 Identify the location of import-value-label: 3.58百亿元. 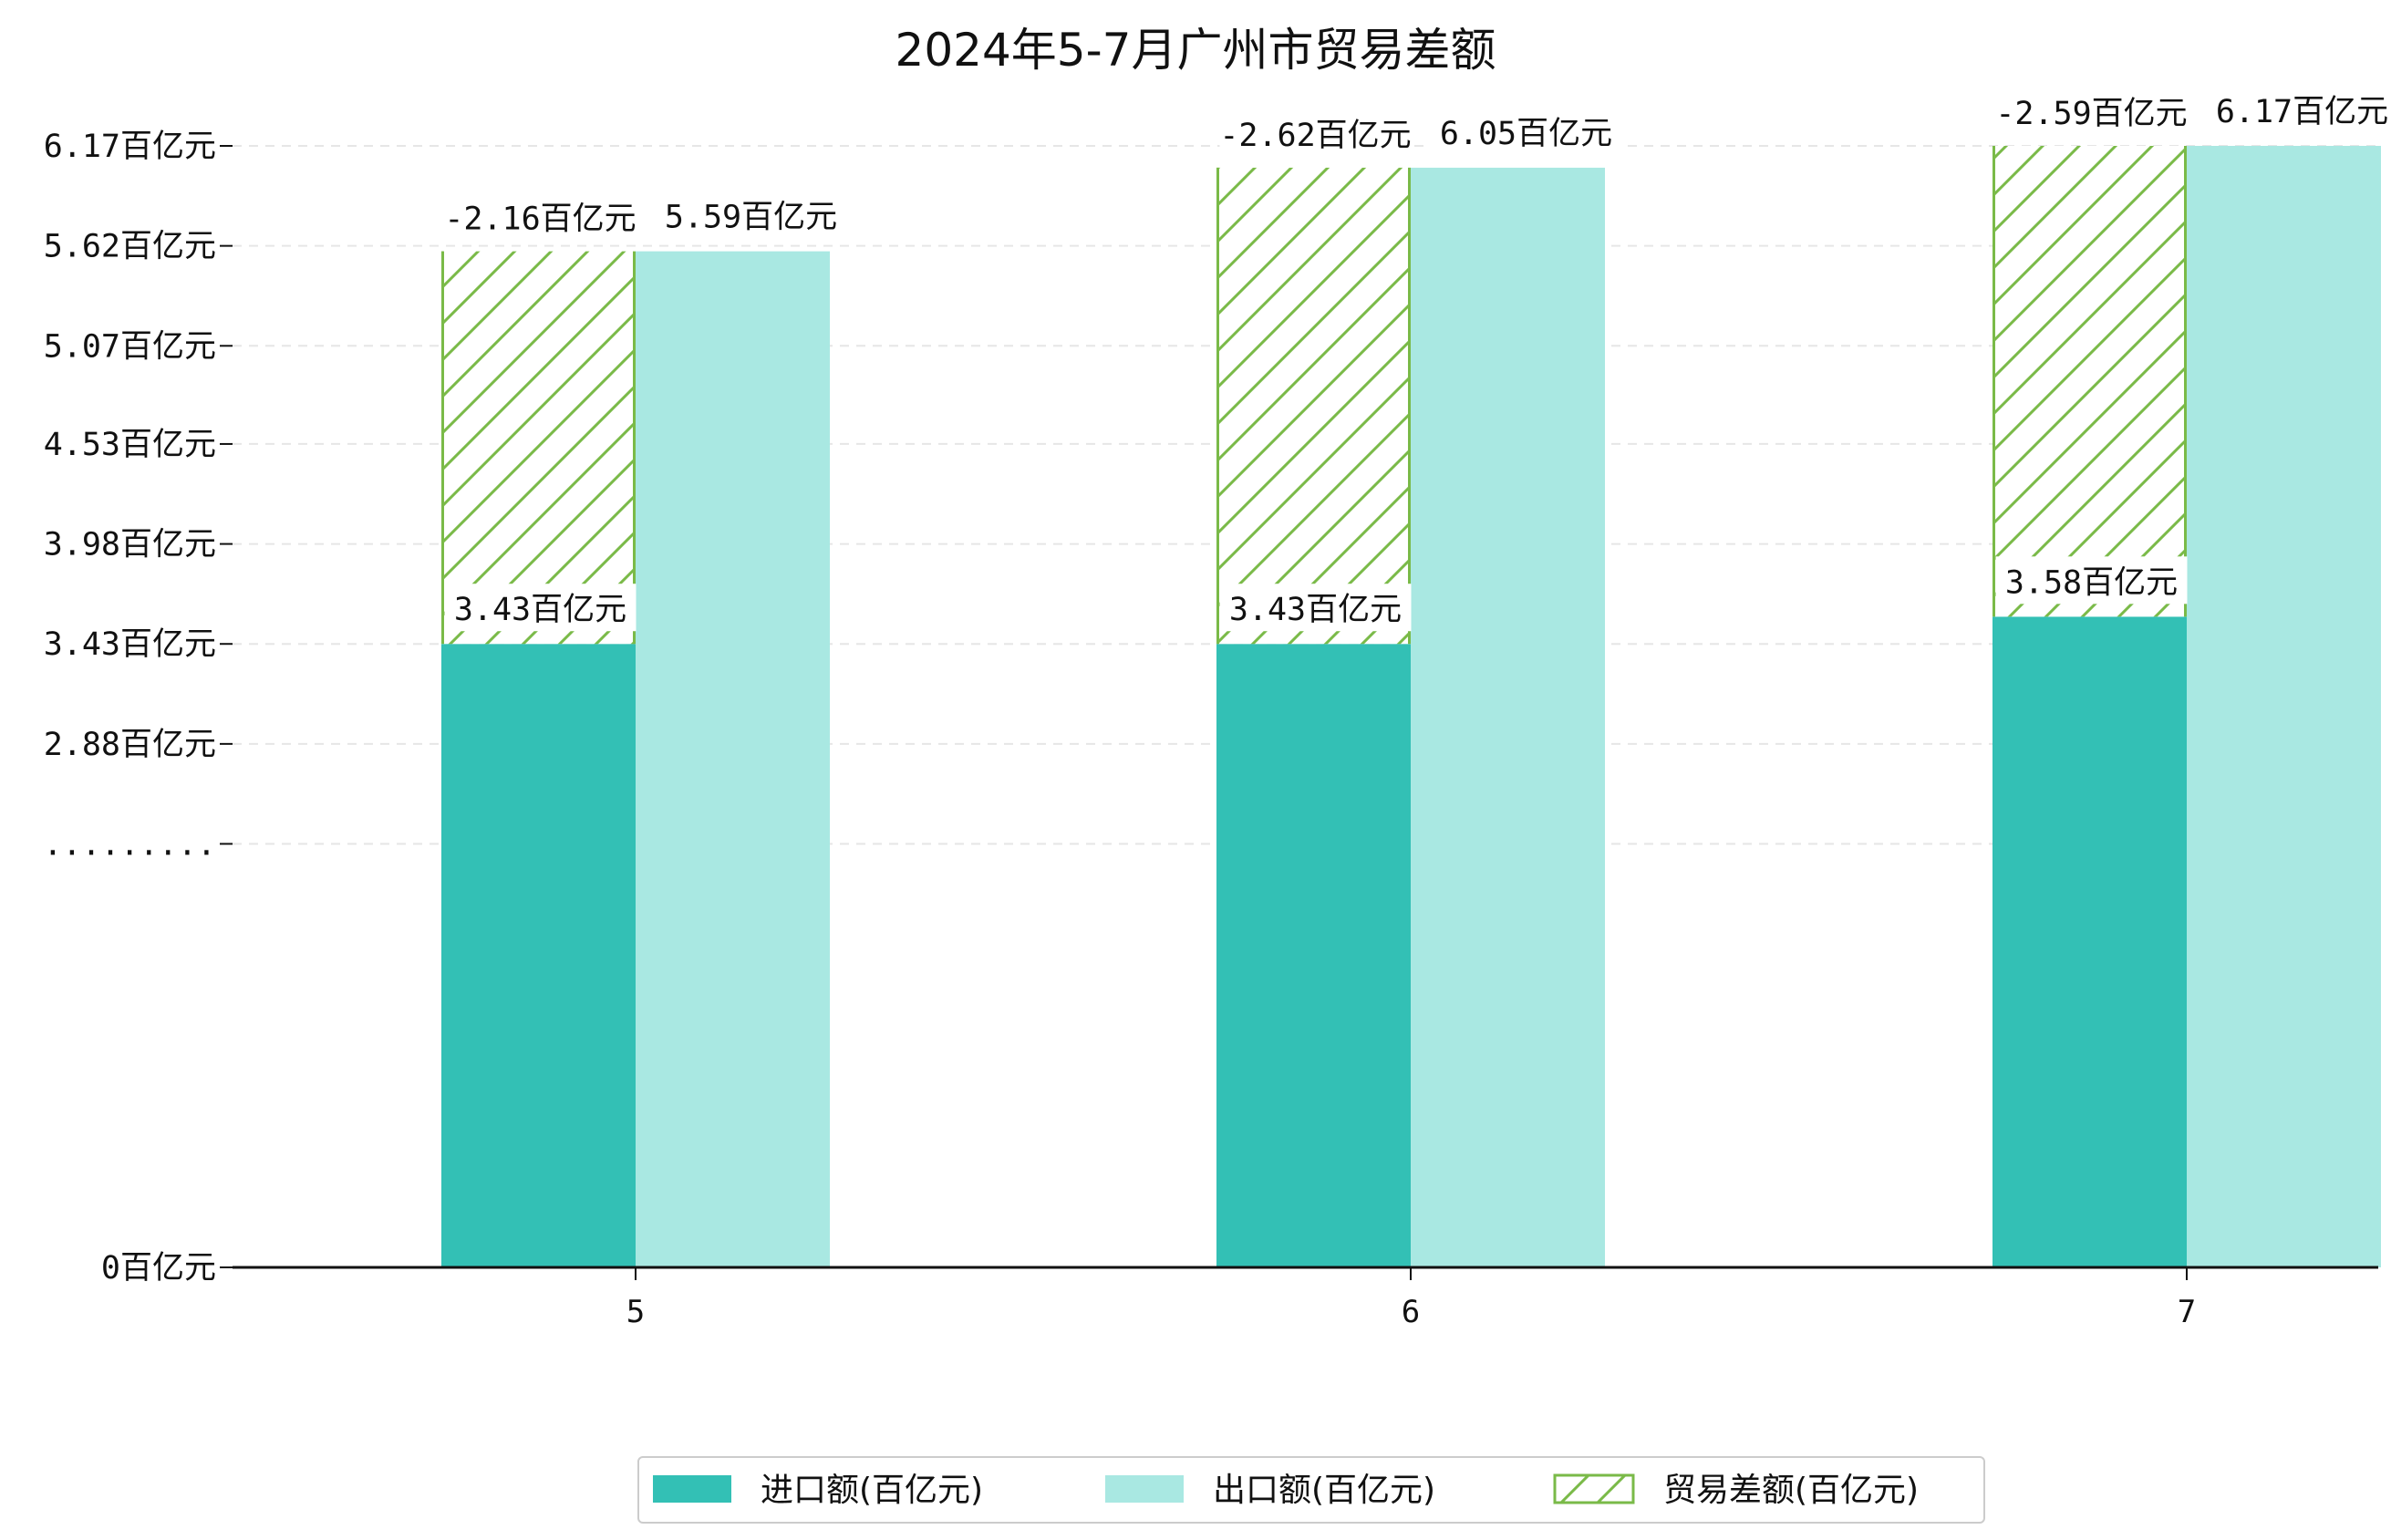
(2091, 582).